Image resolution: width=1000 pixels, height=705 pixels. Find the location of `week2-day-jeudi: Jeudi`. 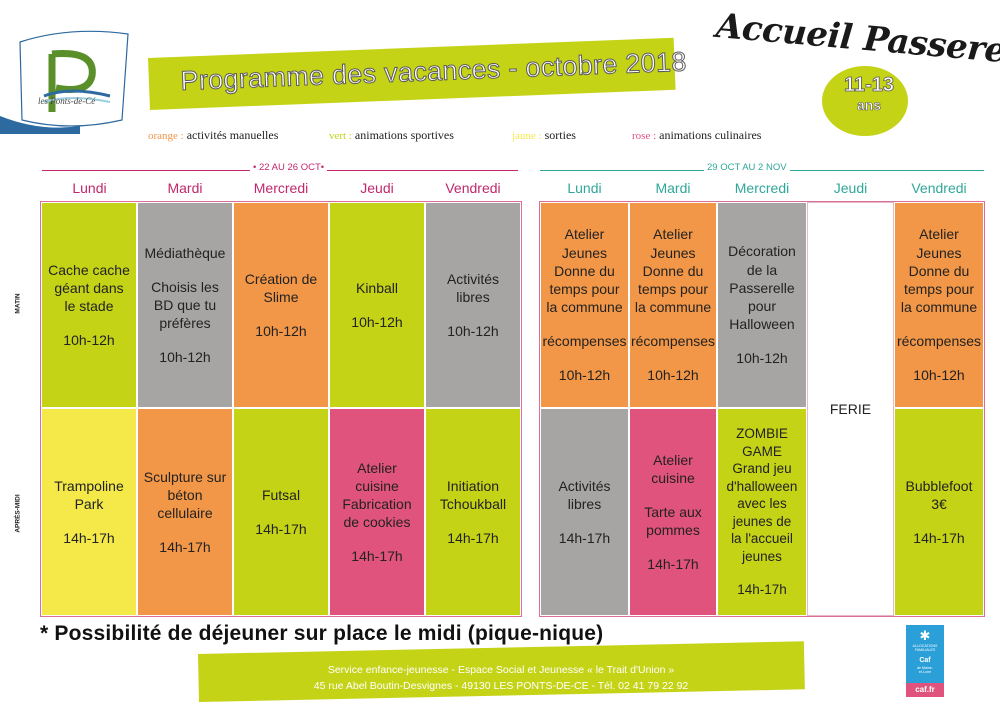

week2-day-jeudi: Jeudi is located at coordinates (850, 188).